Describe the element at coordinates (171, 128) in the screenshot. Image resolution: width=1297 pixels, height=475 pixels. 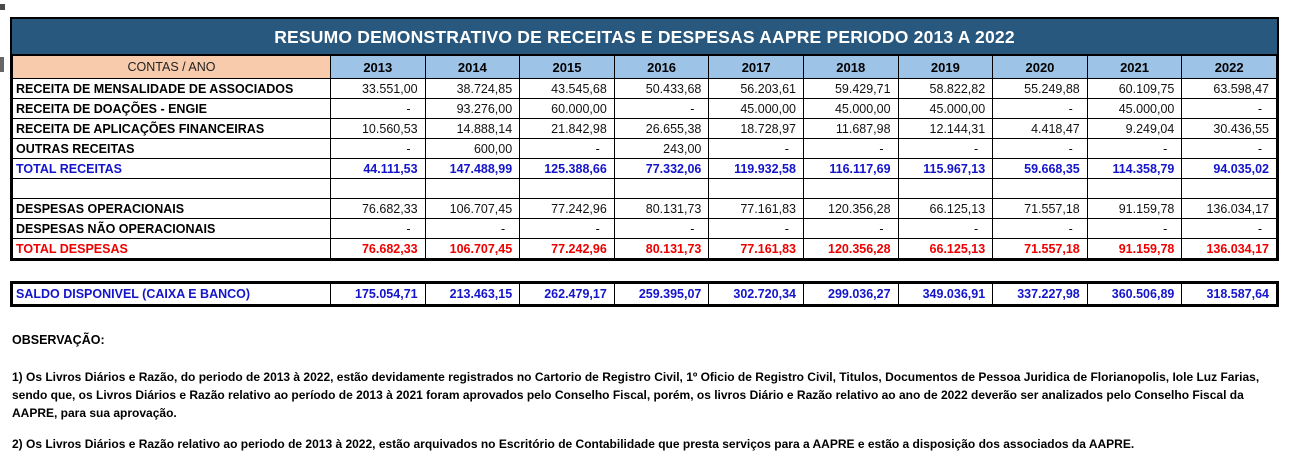
I see `row-label: RECEITA DE APLICAÇÕES FINANCEIRAS` at that location.